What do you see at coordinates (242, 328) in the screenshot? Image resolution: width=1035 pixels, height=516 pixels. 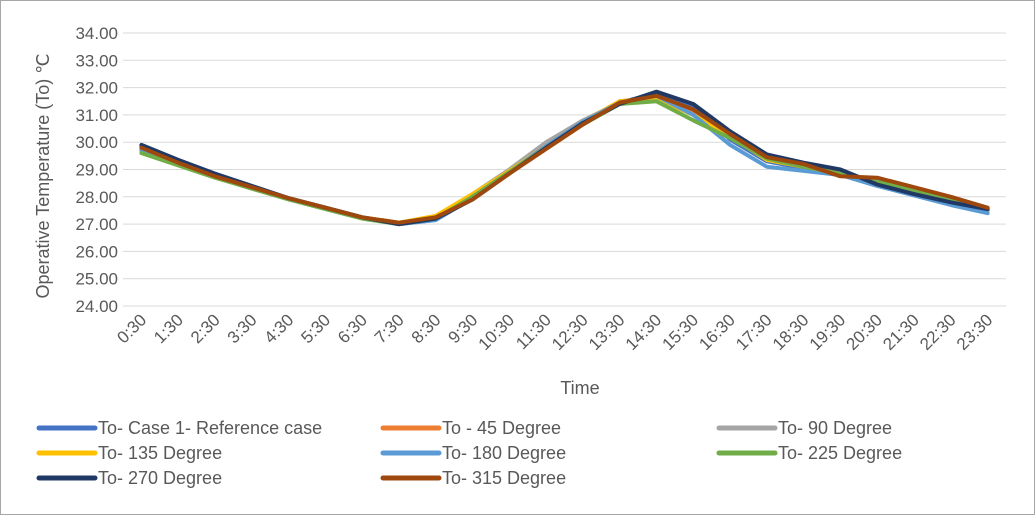 I see `x-tick-label: 3:30` at bounding box center [242, 328].